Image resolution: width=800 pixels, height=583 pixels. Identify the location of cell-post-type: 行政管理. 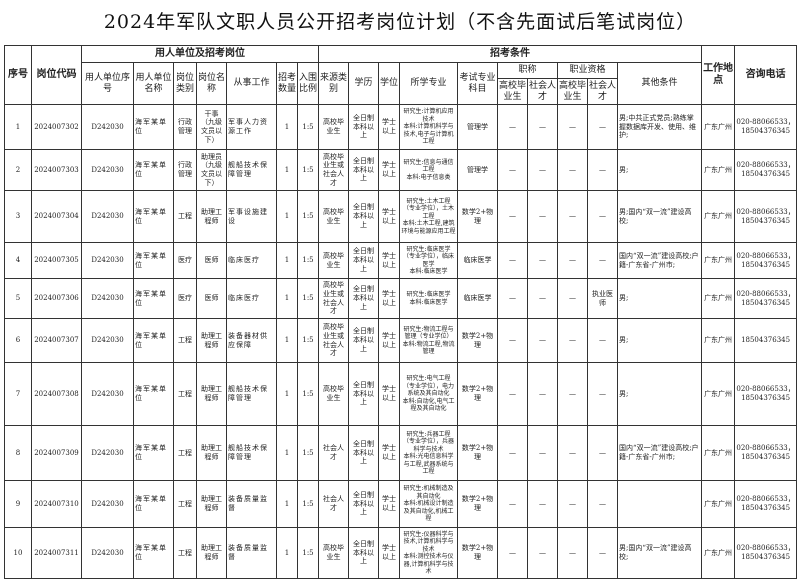
(185, 127).